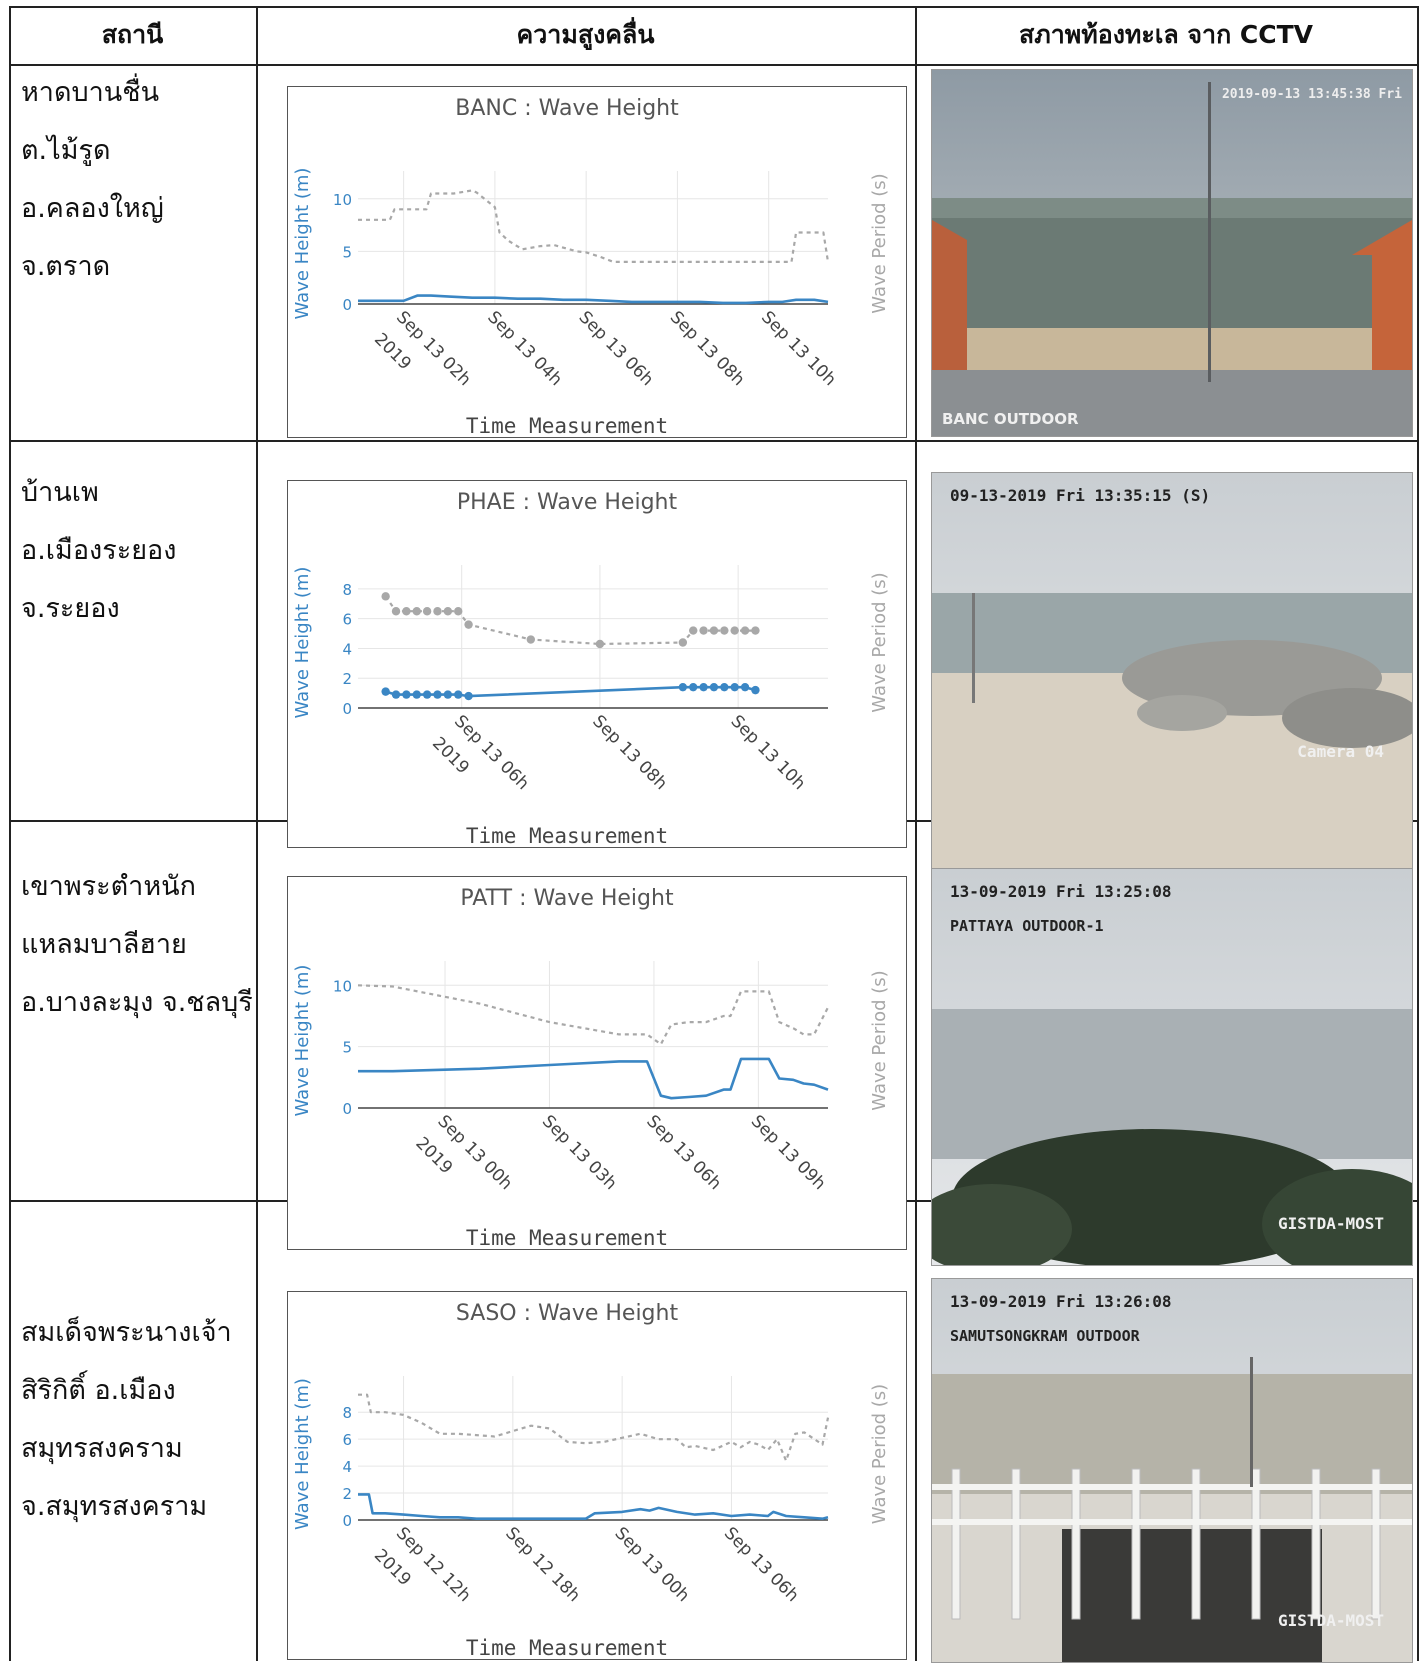 This screenshot has width=1427, height=1663. I want to click on x-tick-label: Sep 13 00h, so click(652, 1564).